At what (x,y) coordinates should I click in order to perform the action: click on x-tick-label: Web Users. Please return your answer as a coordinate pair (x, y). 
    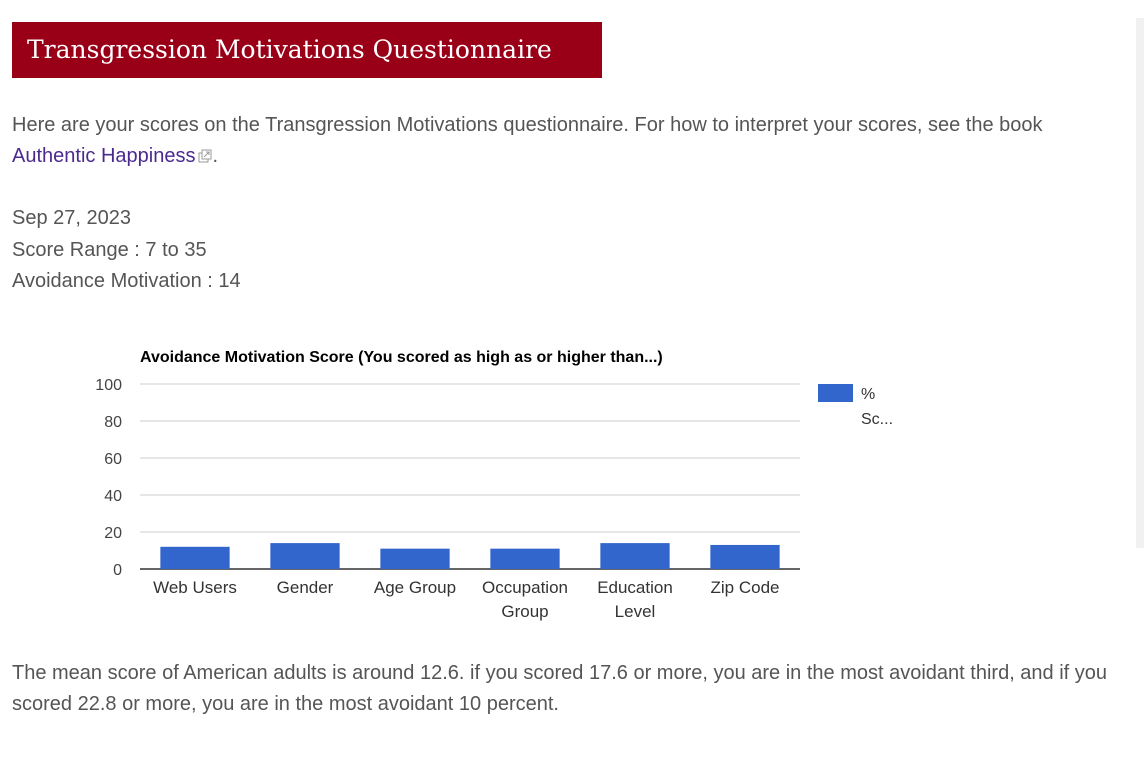
    Looking at the image, I should click on (195, 587).